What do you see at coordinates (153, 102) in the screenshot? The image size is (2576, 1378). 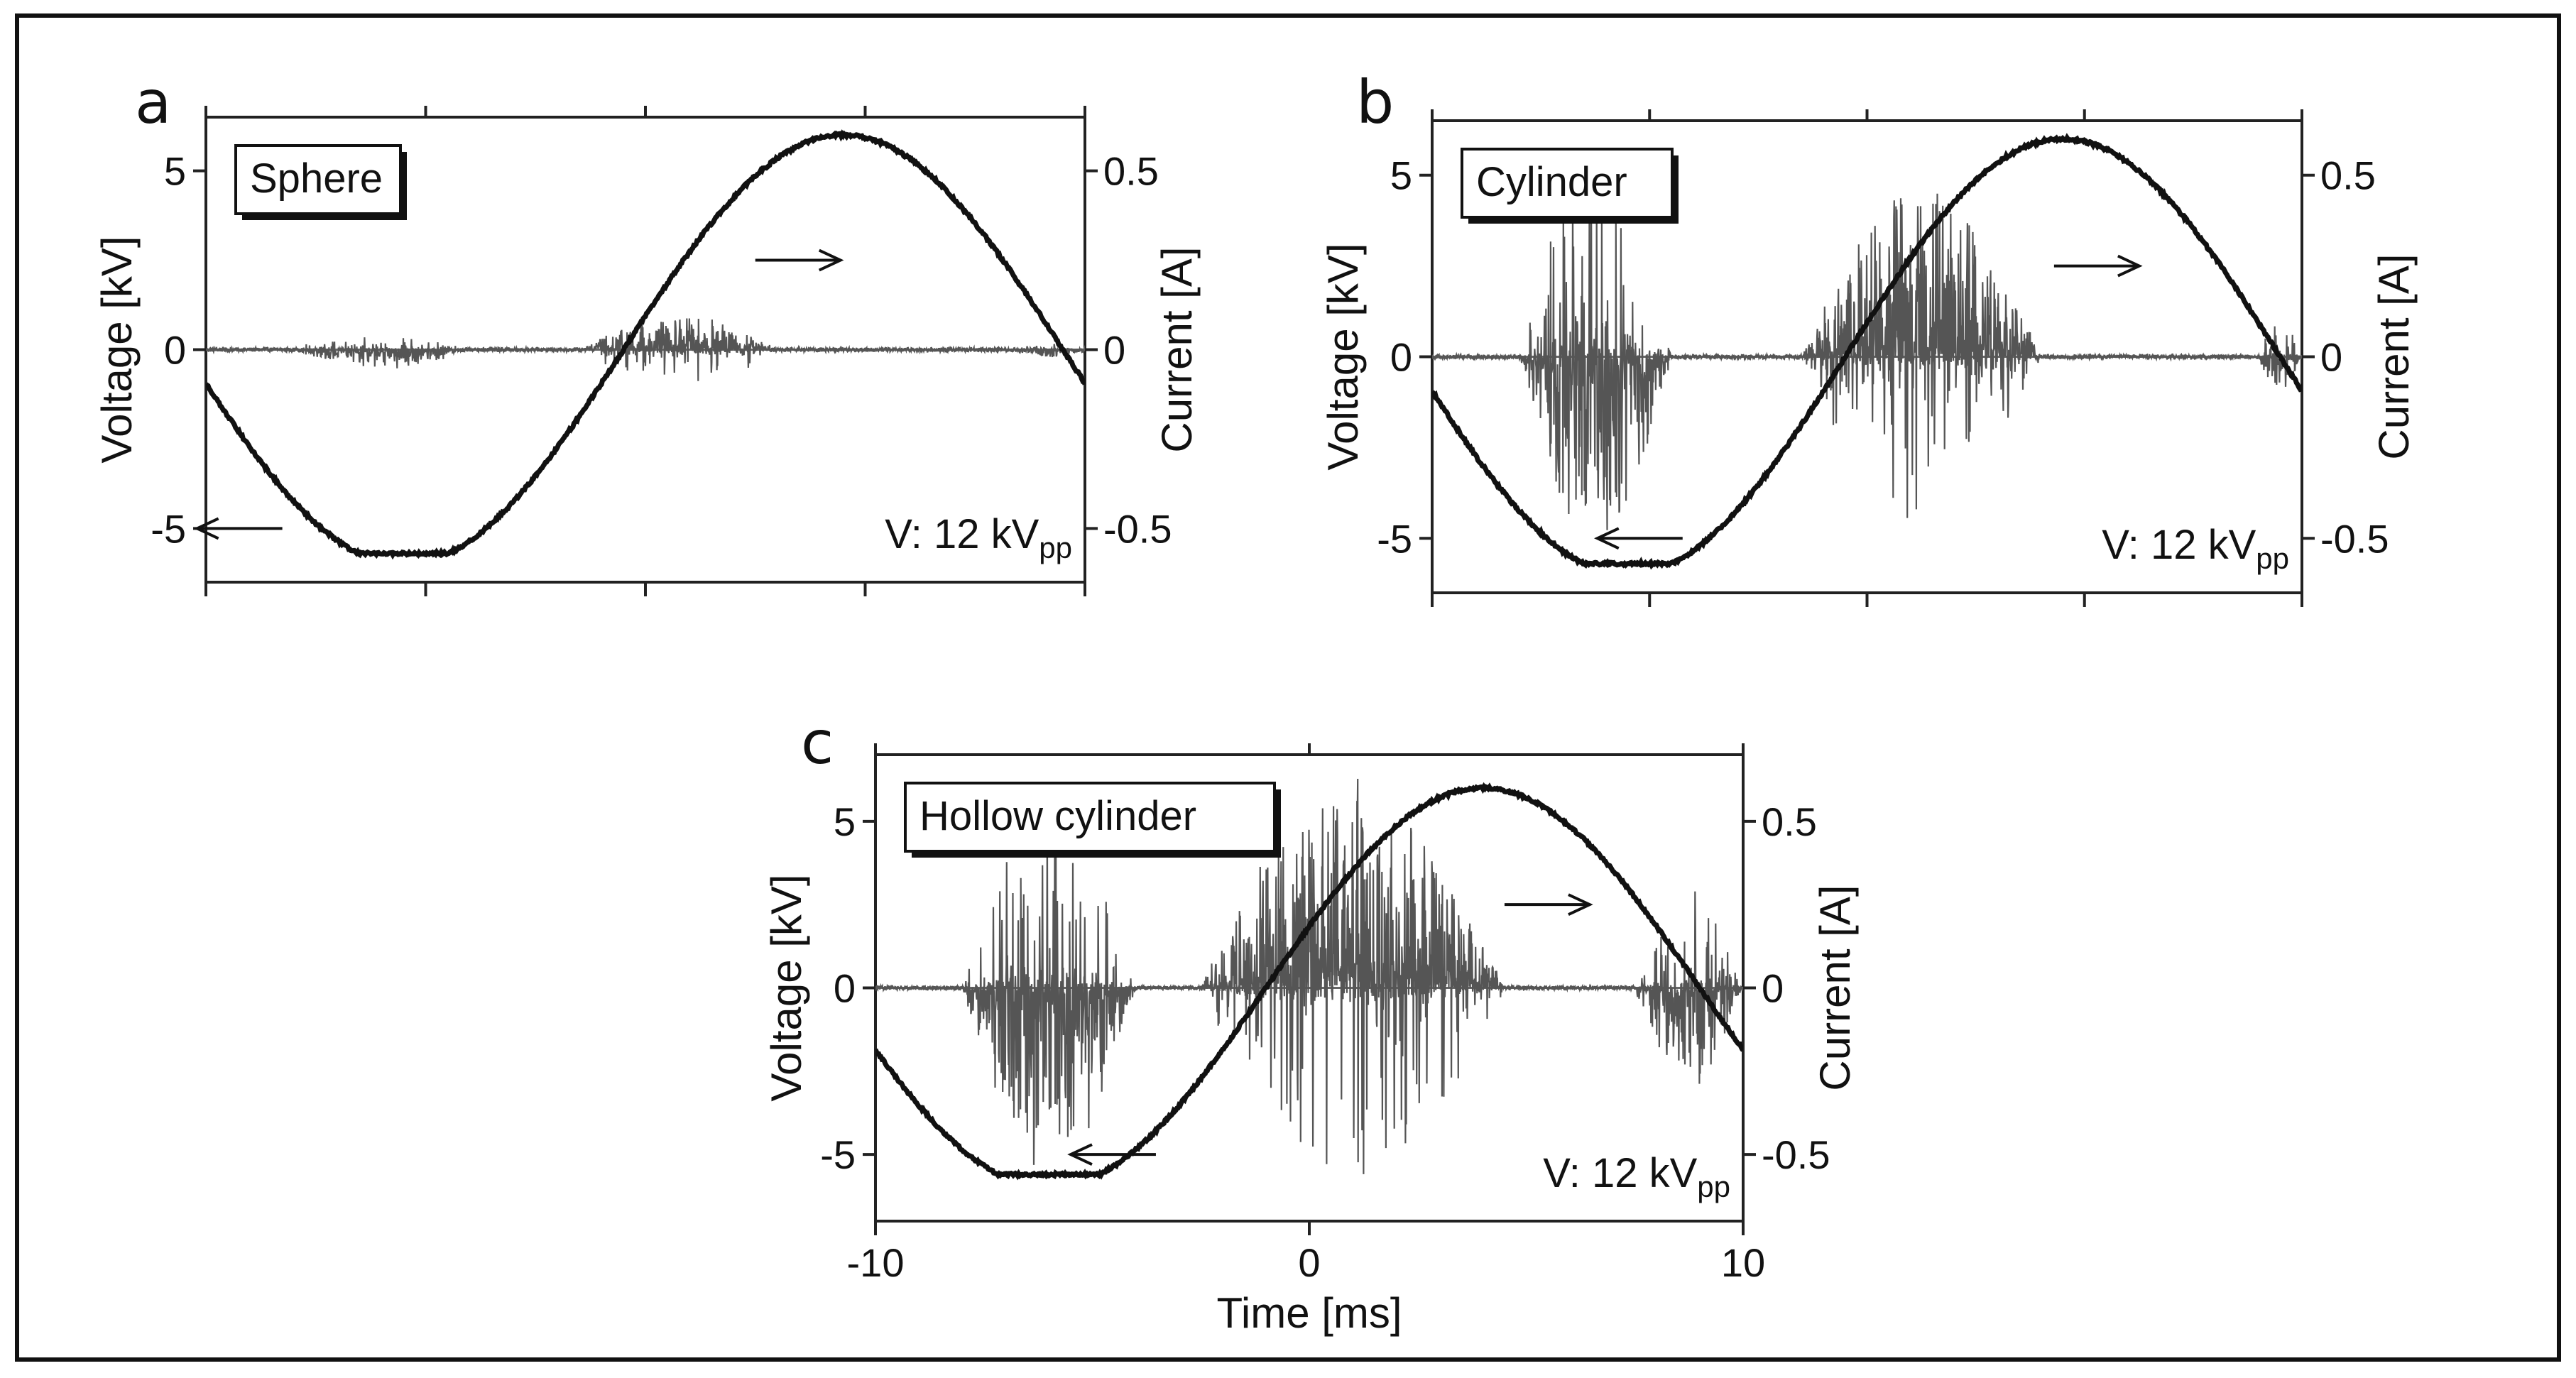 I see `panel-label-a: a` at bounding box center [153, 102].